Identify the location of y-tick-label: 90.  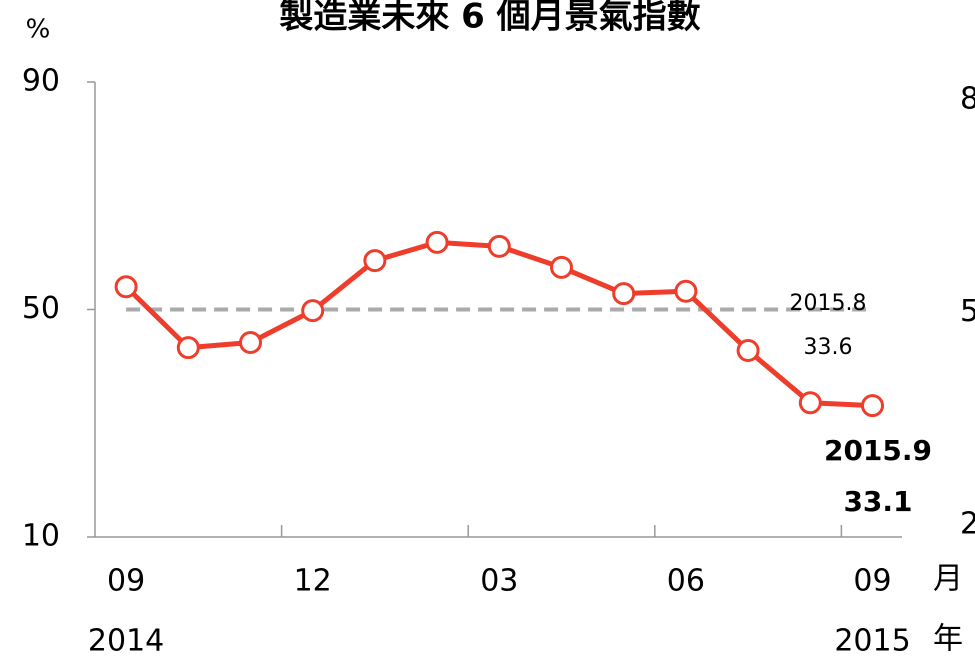
(41, 81).